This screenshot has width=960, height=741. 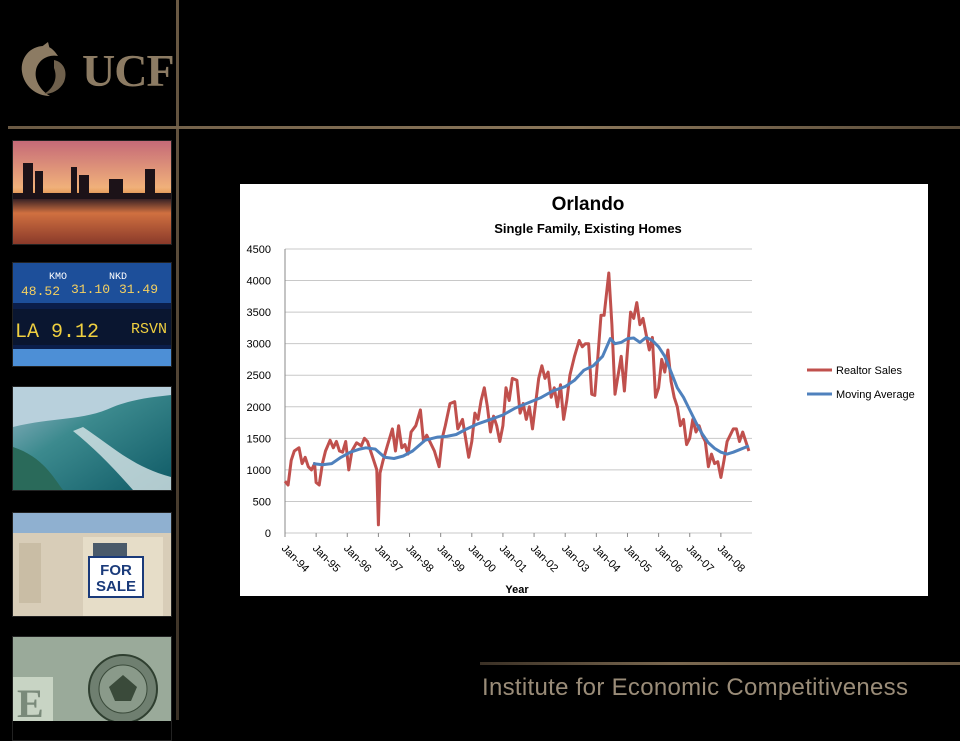 What do you see at coordinates (259, 392) in the screenshot?
I see `y-axis-ticks: 0 500 1000 1500 2000 2500 3000 3500 4000 4500` at bounding box center [259, 392].